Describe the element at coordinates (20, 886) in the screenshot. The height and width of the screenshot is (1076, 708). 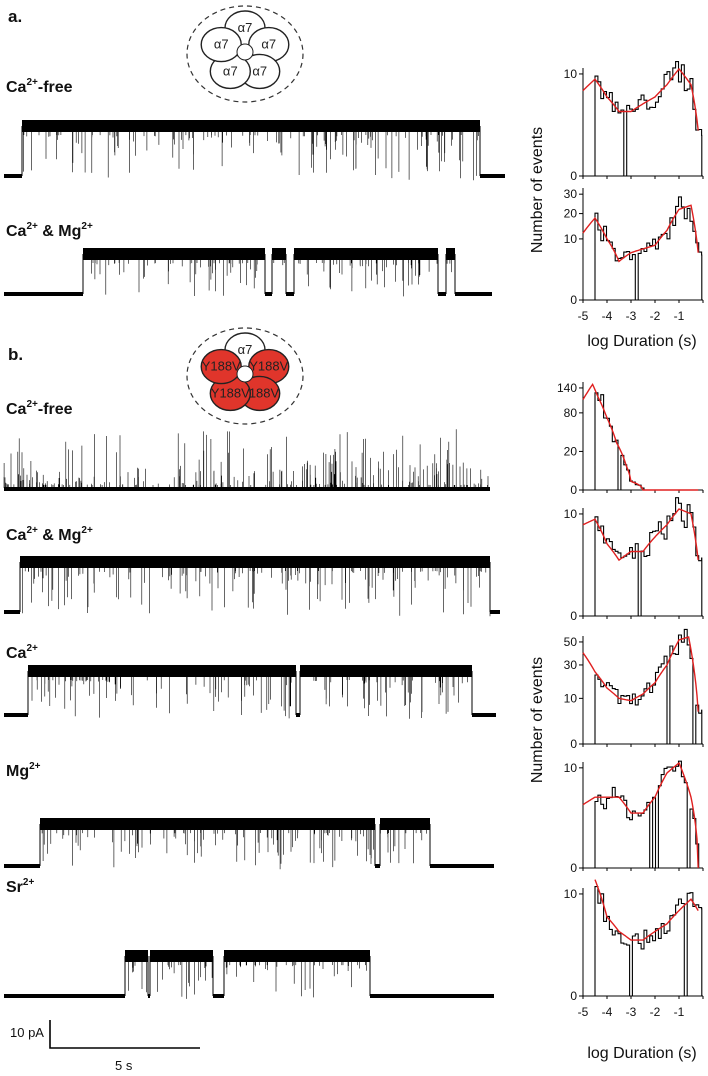
I see `row-label: Sr2+` at that location.